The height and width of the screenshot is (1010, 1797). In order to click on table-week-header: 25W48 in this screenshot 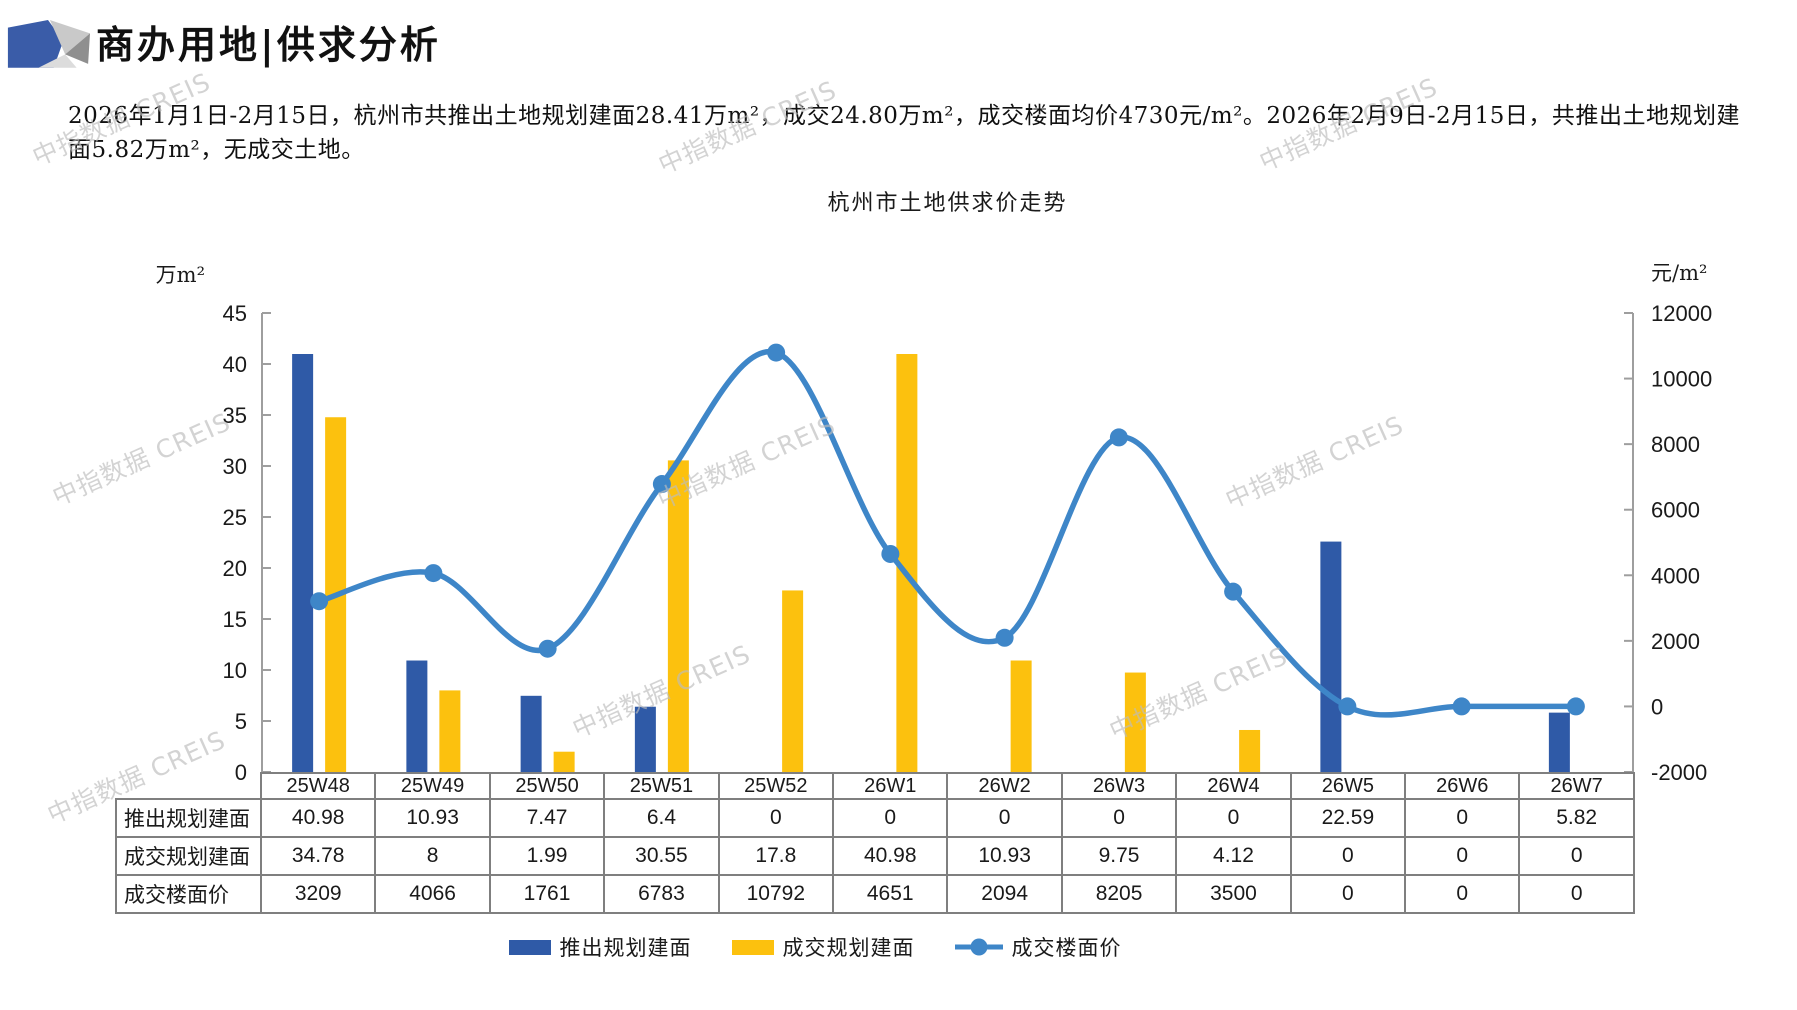, I will do `click(318, 786)`.